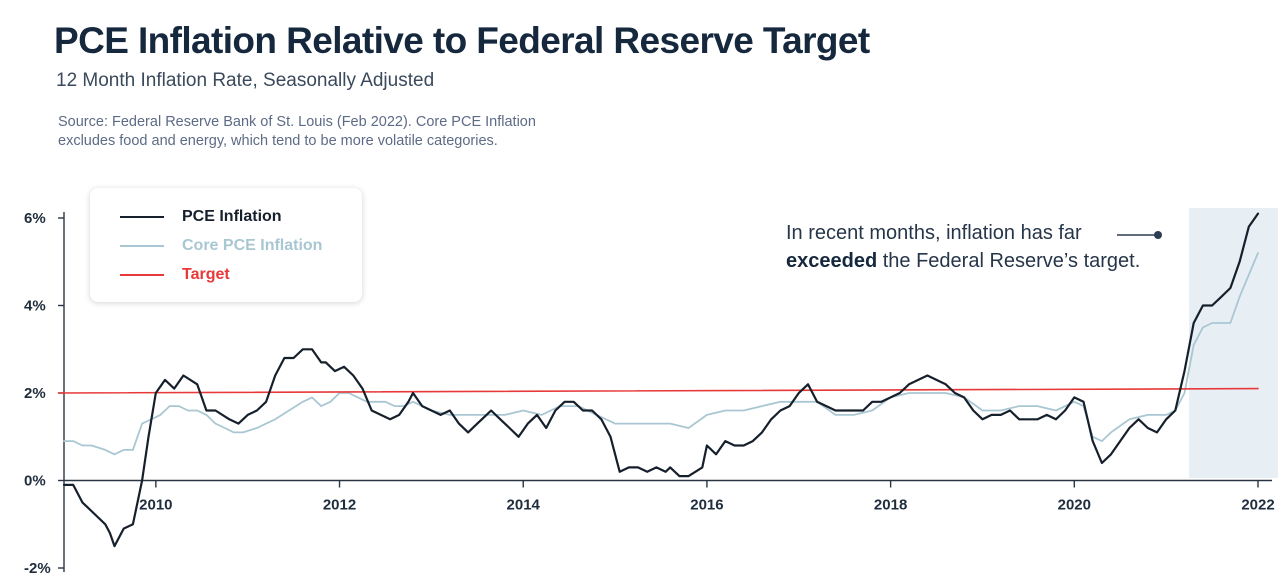 This screenshot has height=588, width=1286. Describe the element at coordinates (252, 245) in the screenshot. I see `legend-label-core-pce: Core PCE Inflation` at that location.